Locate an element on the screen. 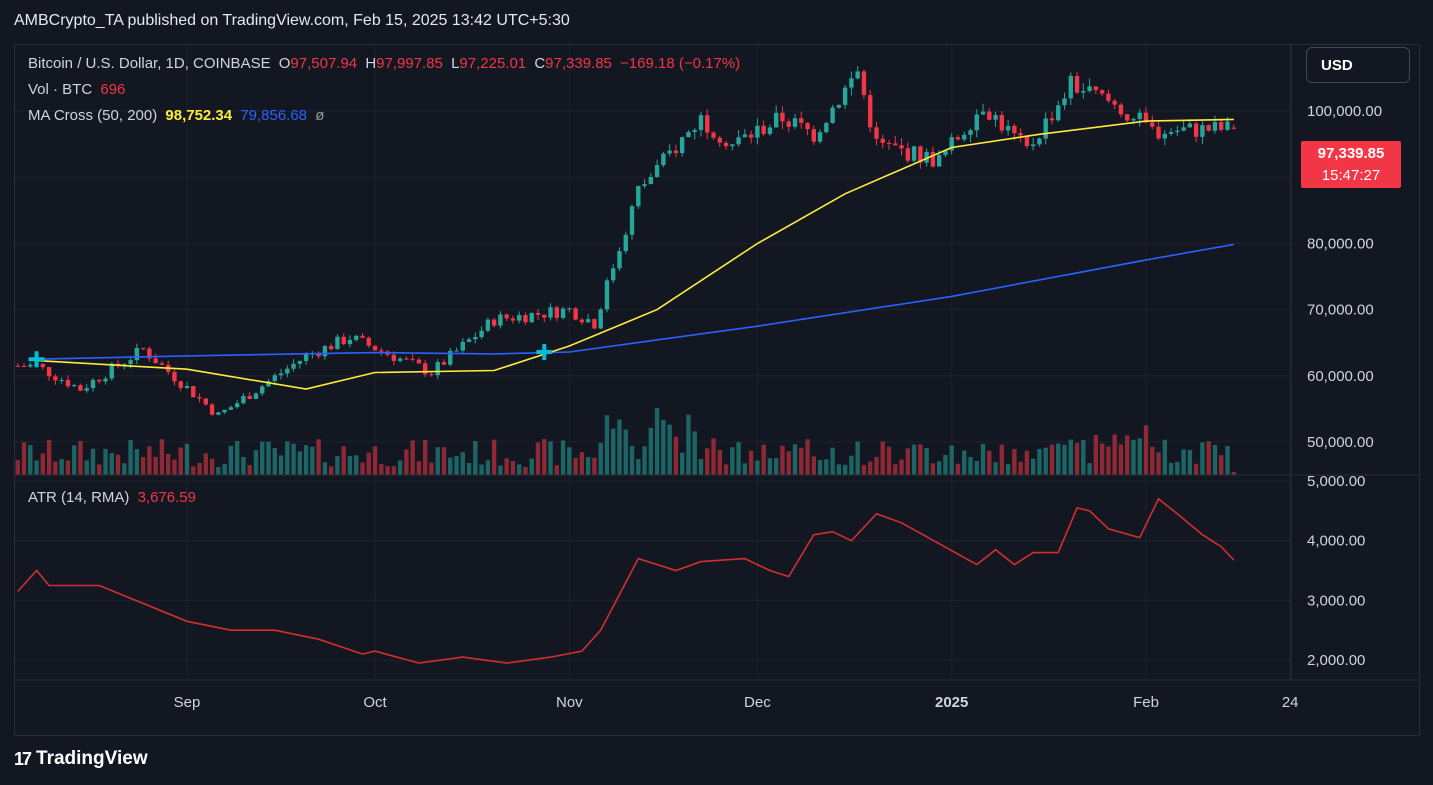  currency-button: USD is located at coordinates (1358, 65).